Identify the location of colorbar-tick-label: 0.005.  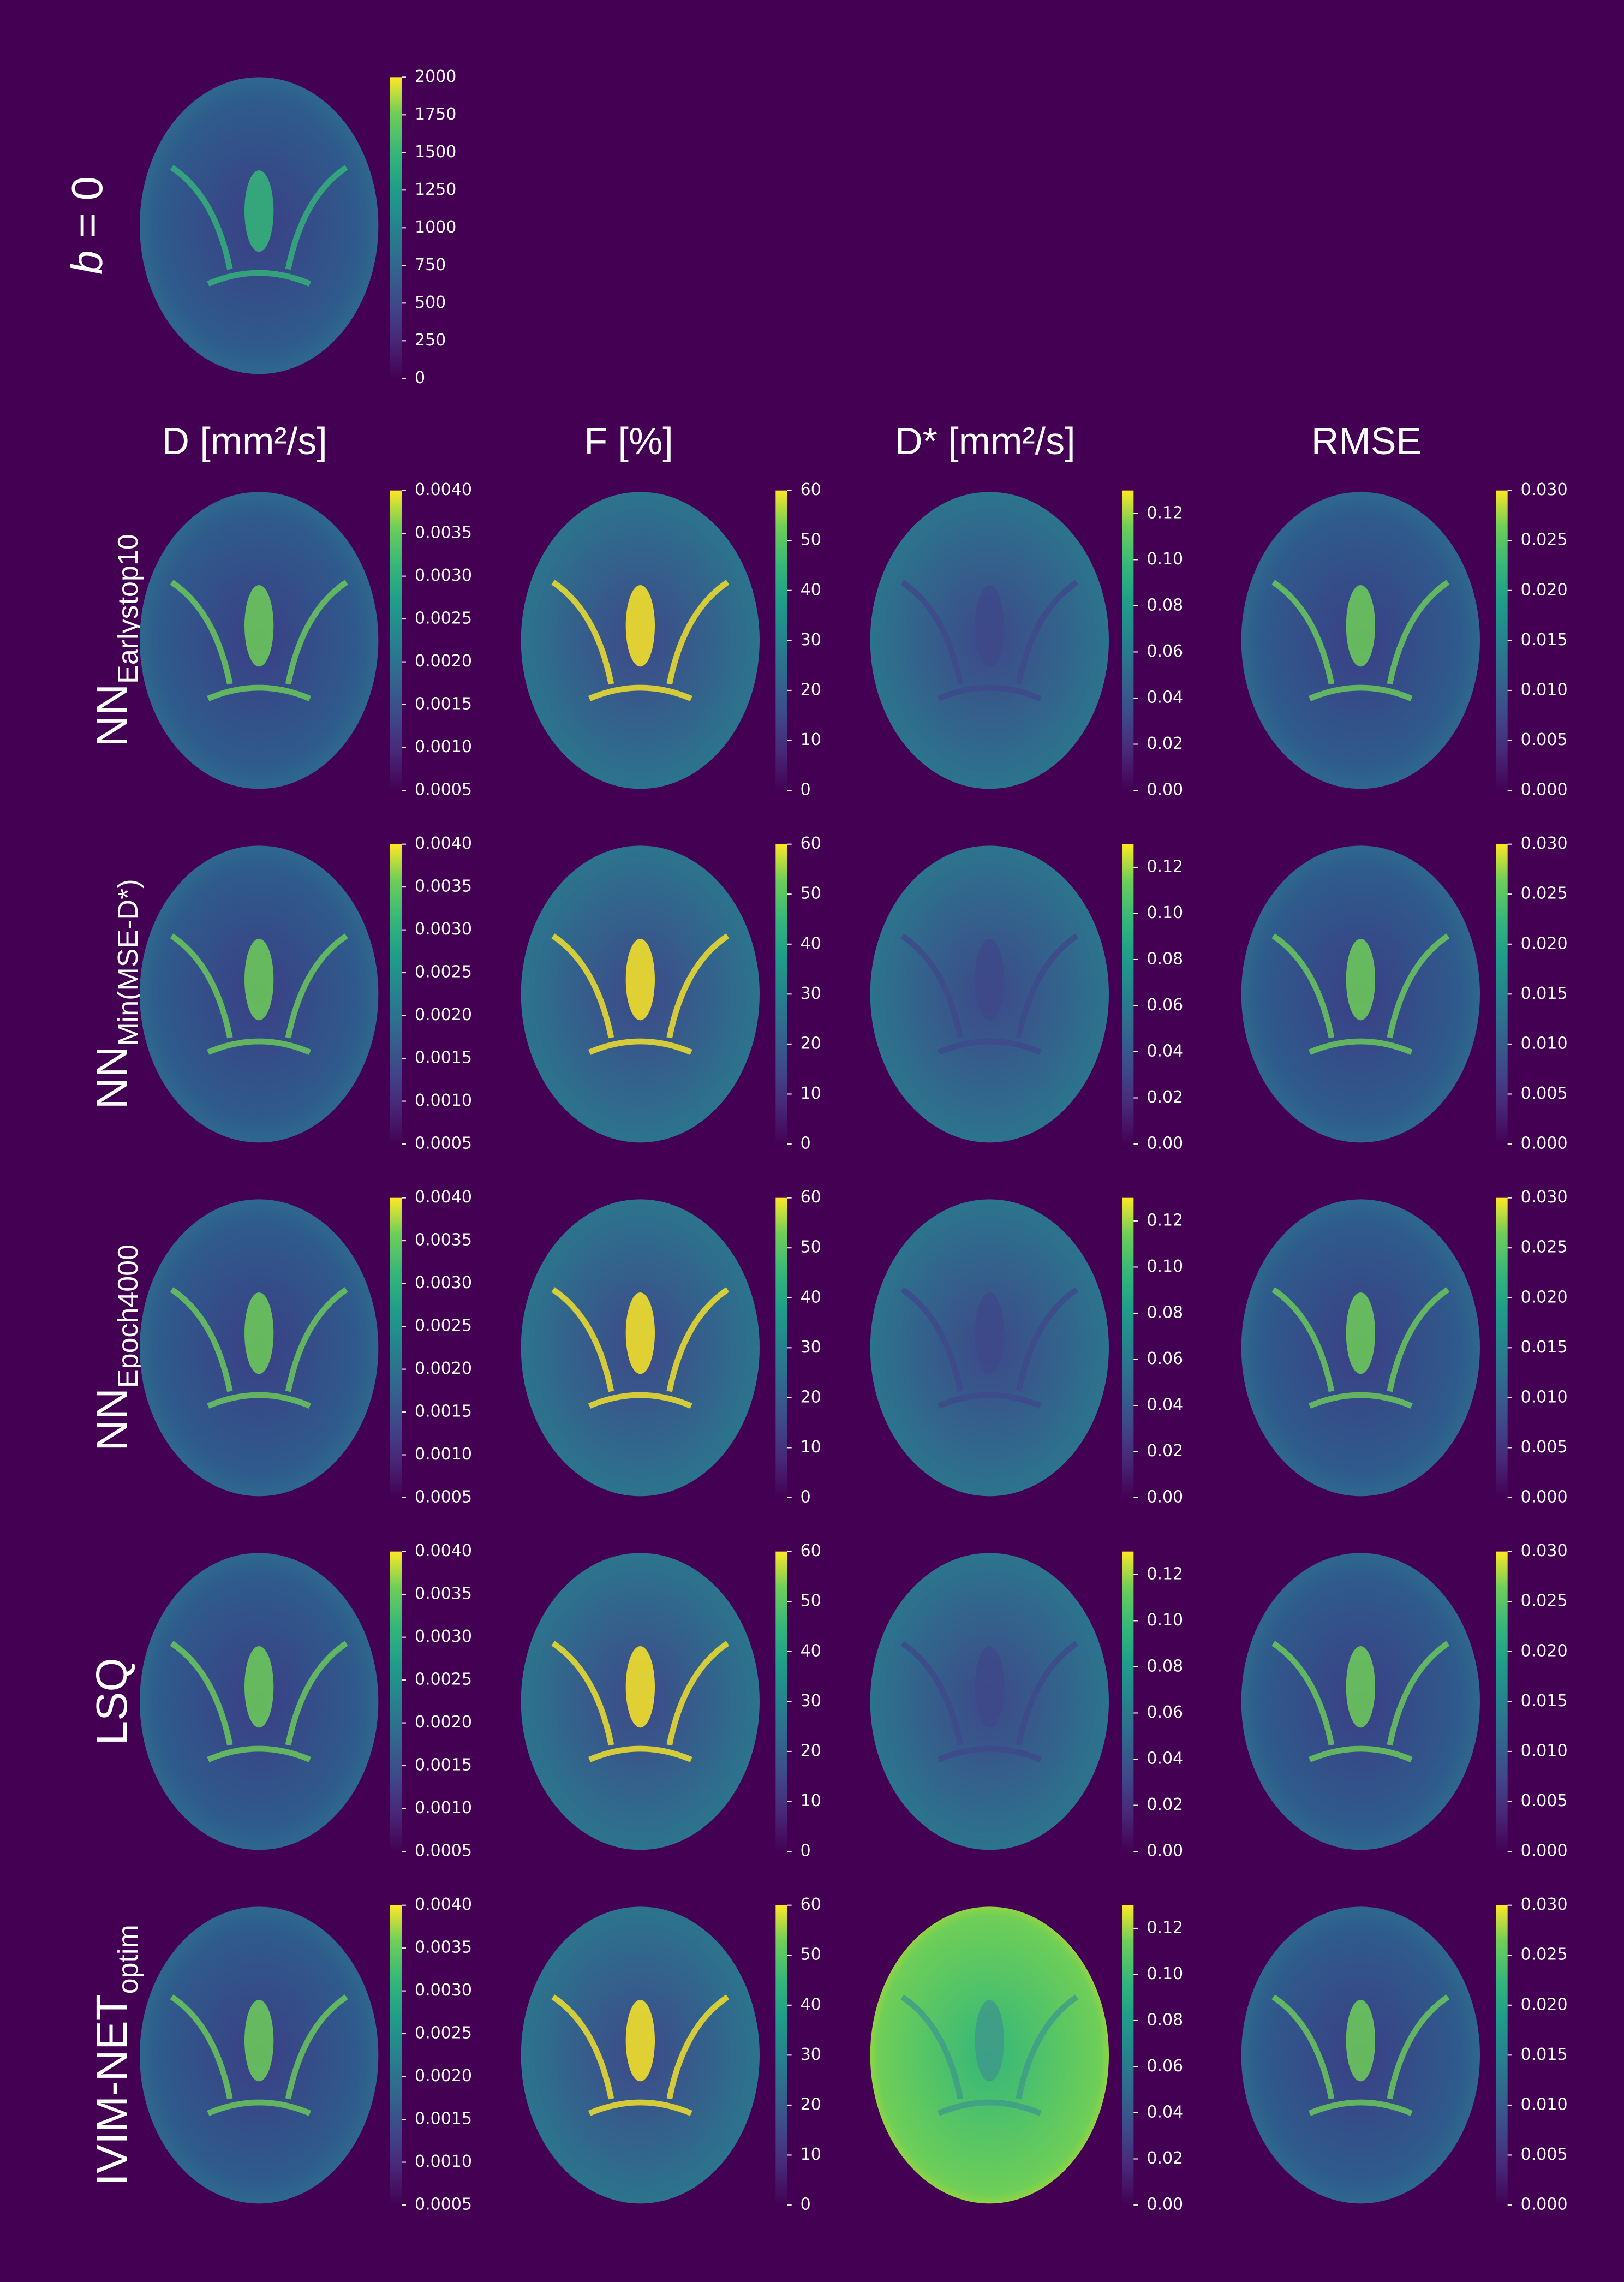
(1544, 1447).